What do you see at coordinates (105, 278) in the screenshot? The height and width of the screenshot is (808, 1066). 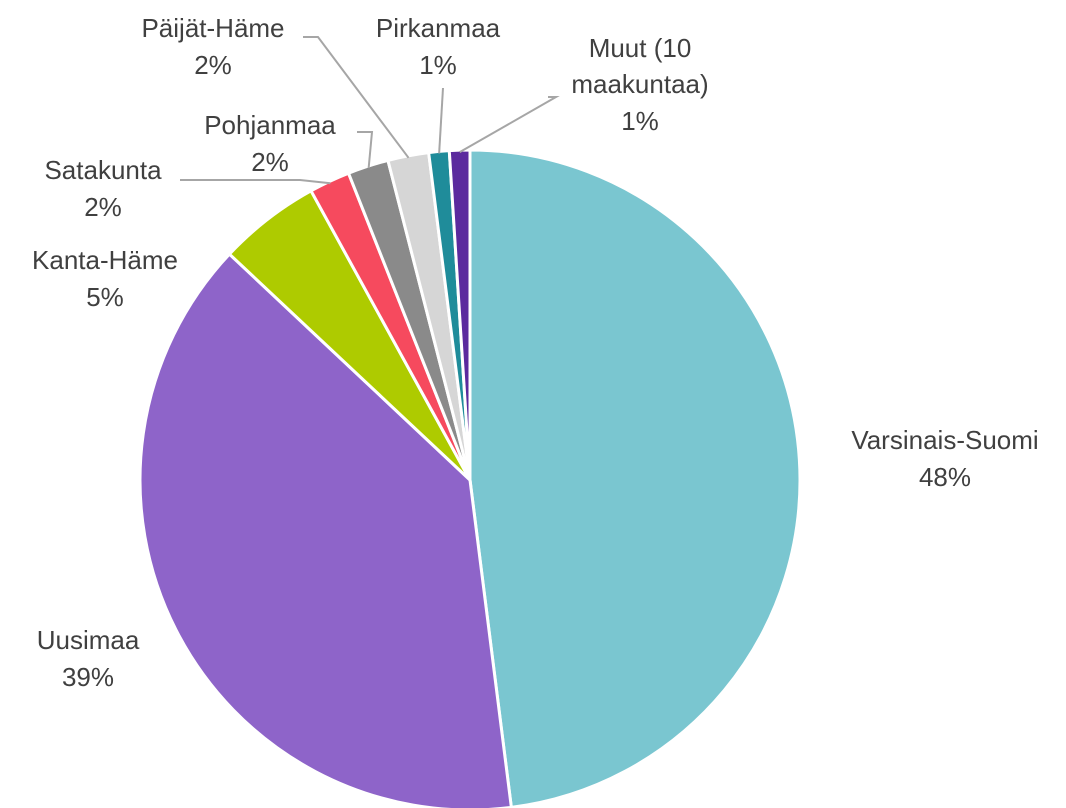 I see `data-label: Kanta-Häme 5%` at bounding box center [105, 278].